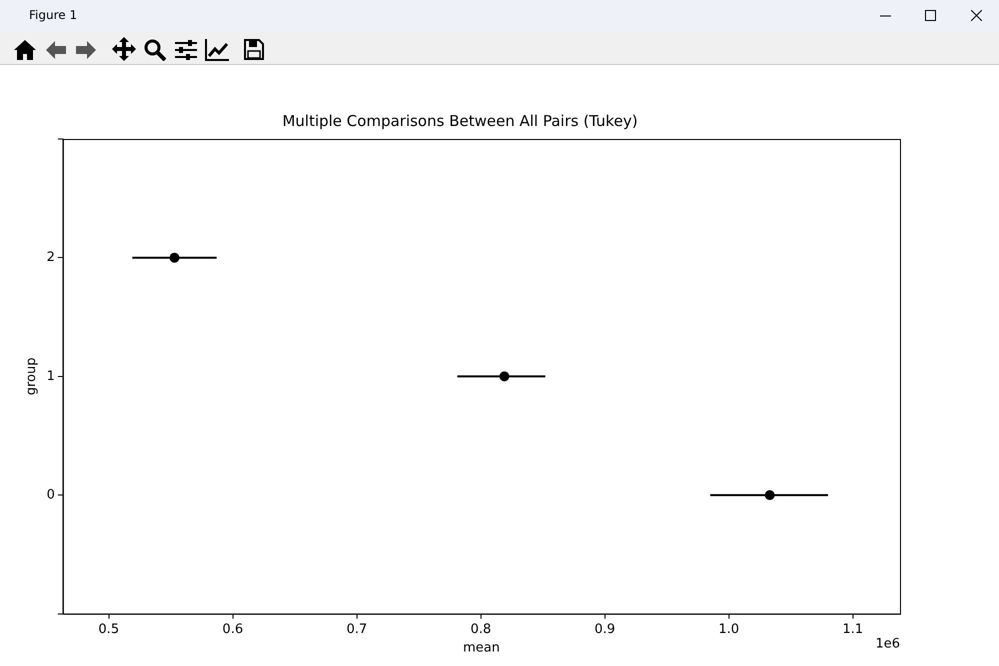 The width and height of the screenshot is (999, 666). Describe the element at coordinates (729, 629) in the screenshot. I see `x-tick-label: 1.0` at that location.